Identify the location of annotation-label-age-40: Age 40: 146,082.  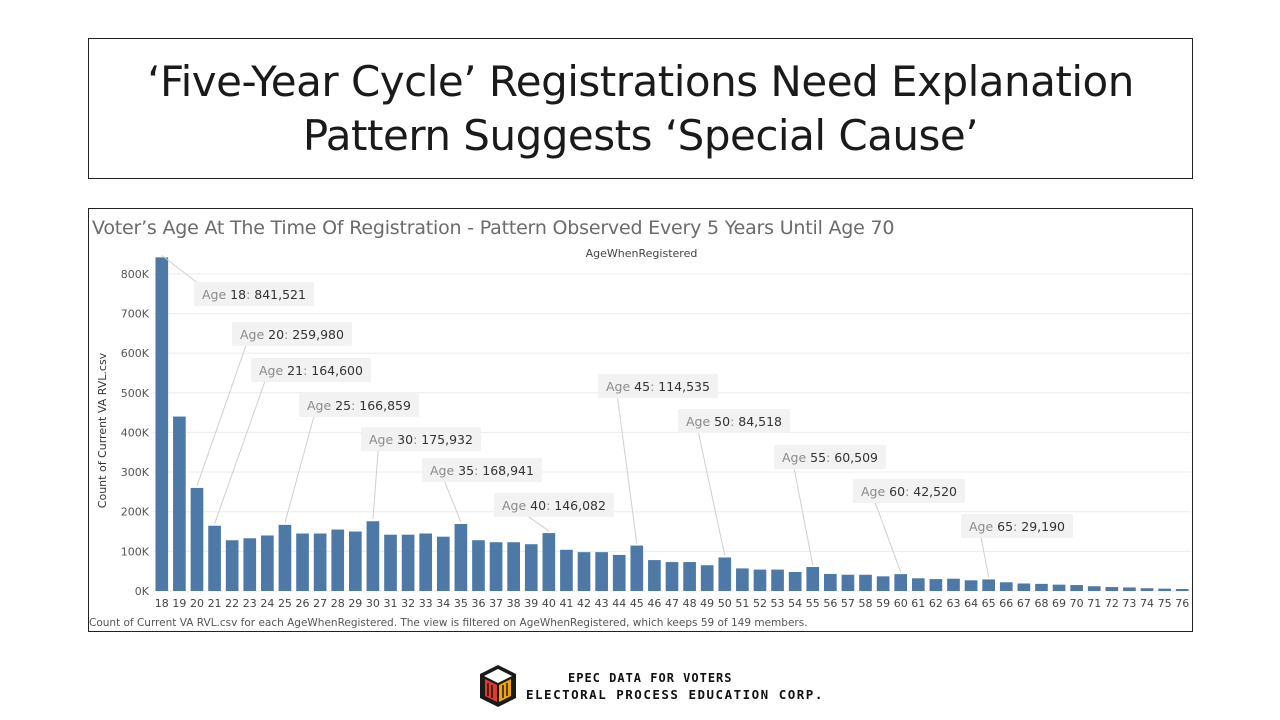
(554, 505).